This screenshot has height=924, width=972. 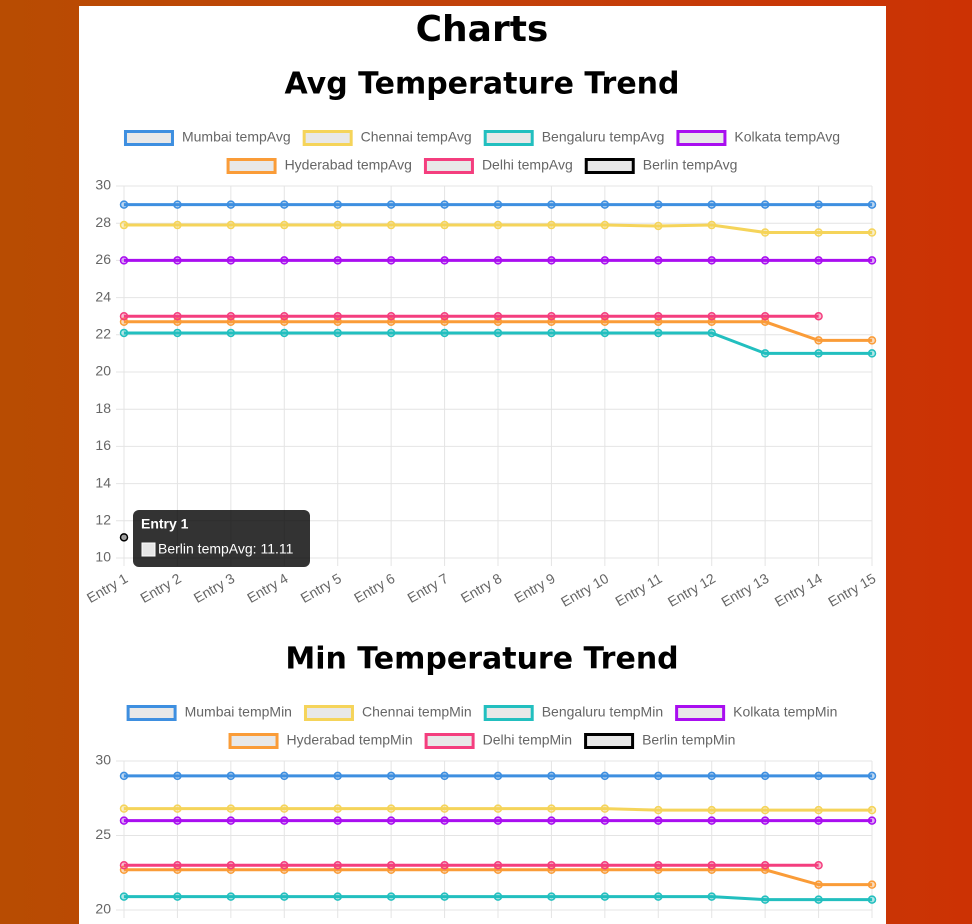 I want to click on y-tick-label: 24, so click(x=103, y=296).